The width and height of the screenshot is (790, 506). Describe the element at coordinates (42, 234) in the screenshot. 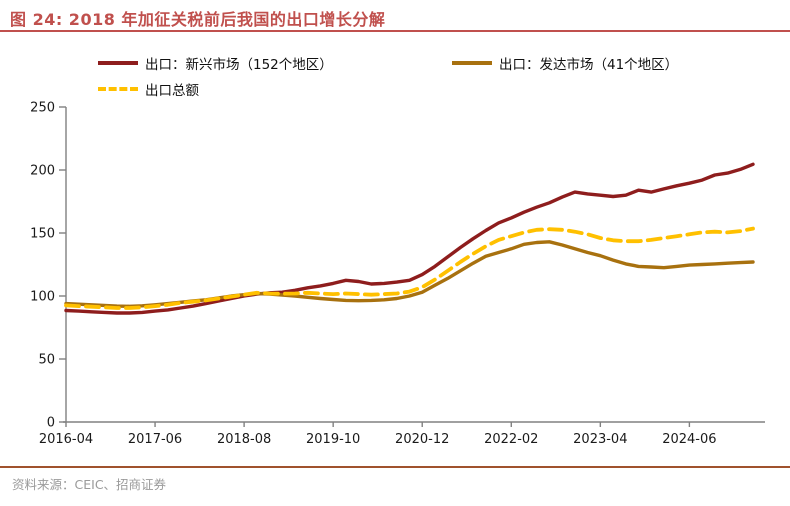

I see `y-tick-label: 150` at that location.